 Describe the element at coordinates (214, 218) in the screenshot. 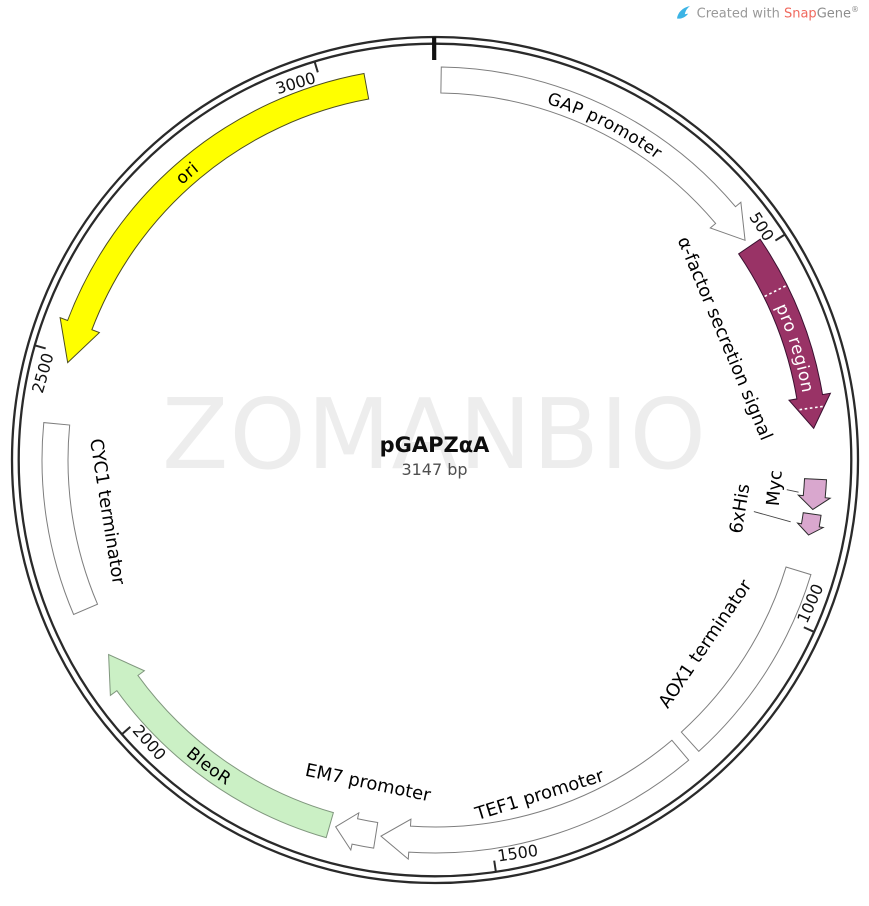

I see `feature-ori` at that location.